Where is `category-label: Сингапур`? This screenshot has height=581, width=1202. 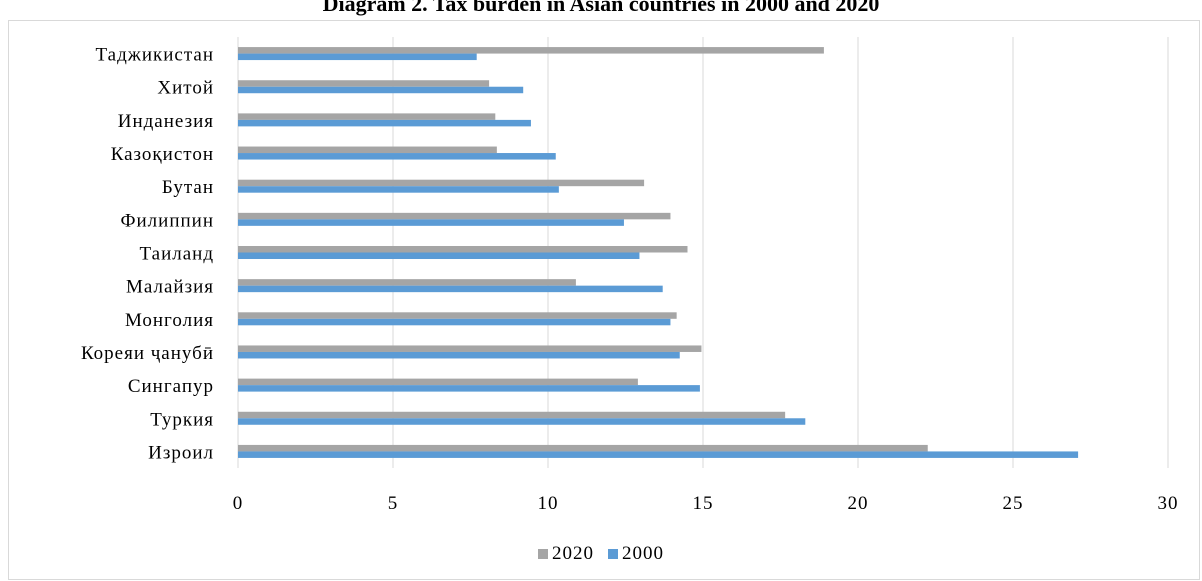
category-label: Сингапур is located at coordinates (171, 386).